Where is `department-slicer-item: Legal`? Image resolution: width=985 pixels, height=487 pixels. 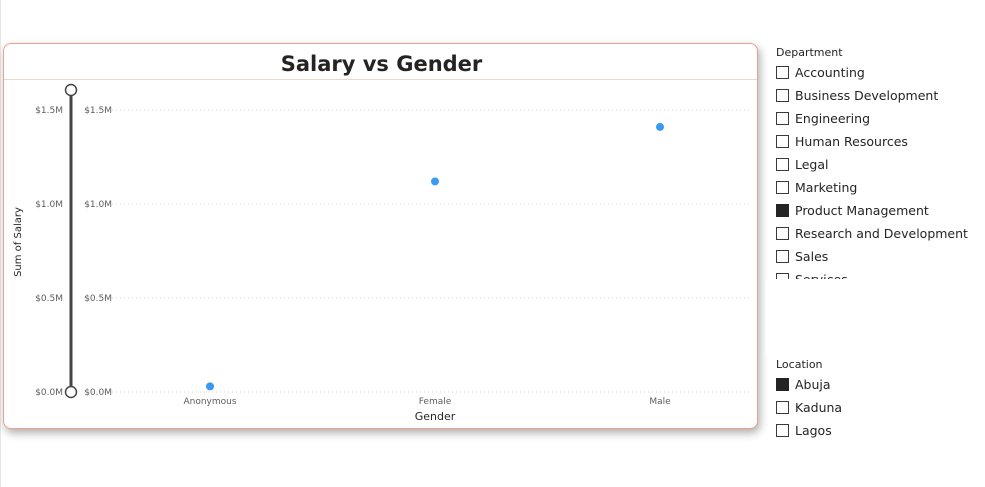 department-slicer-item: Legal is located at coordinates (880, 164).